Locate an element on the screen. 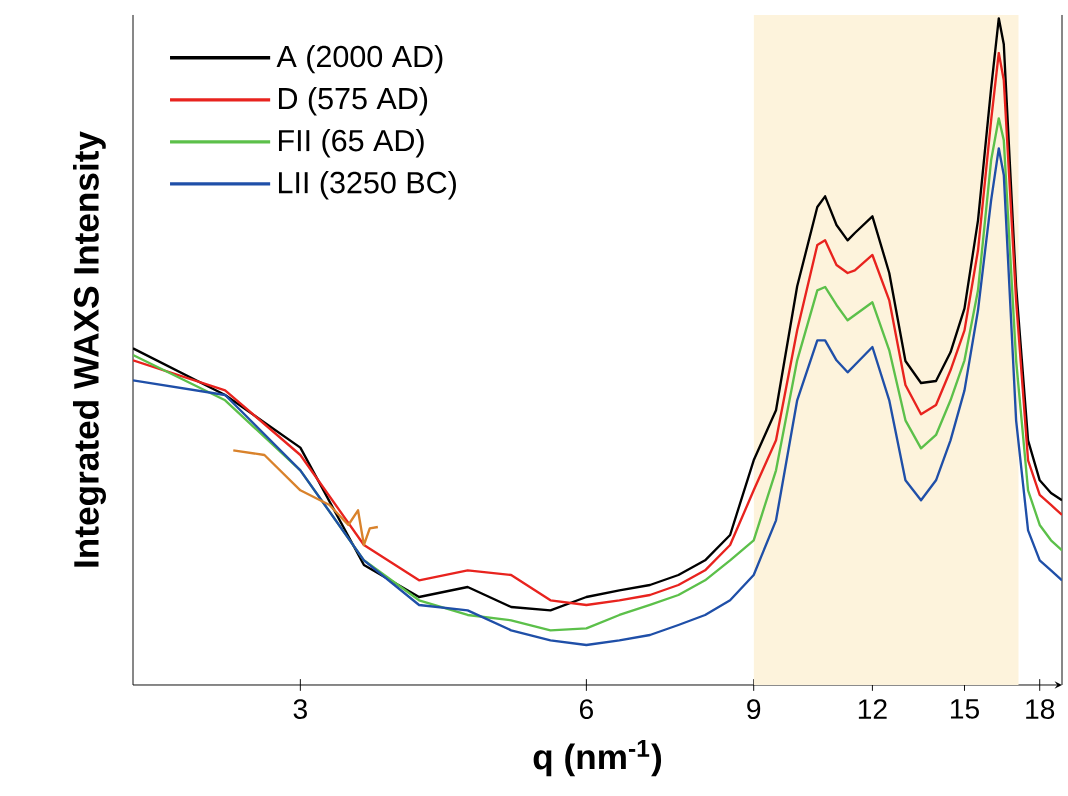 The image size is (1068, 796). legend-label: A (2000 AD) is located at coordinates (359, 59).